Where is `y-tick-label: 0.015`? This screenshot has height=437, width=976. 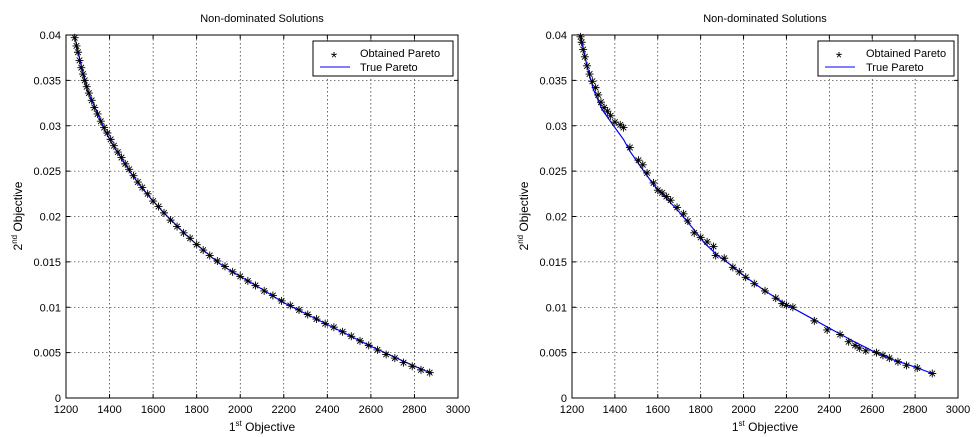 y-tick-label: 0.015 is located at coordinates (47, 263).